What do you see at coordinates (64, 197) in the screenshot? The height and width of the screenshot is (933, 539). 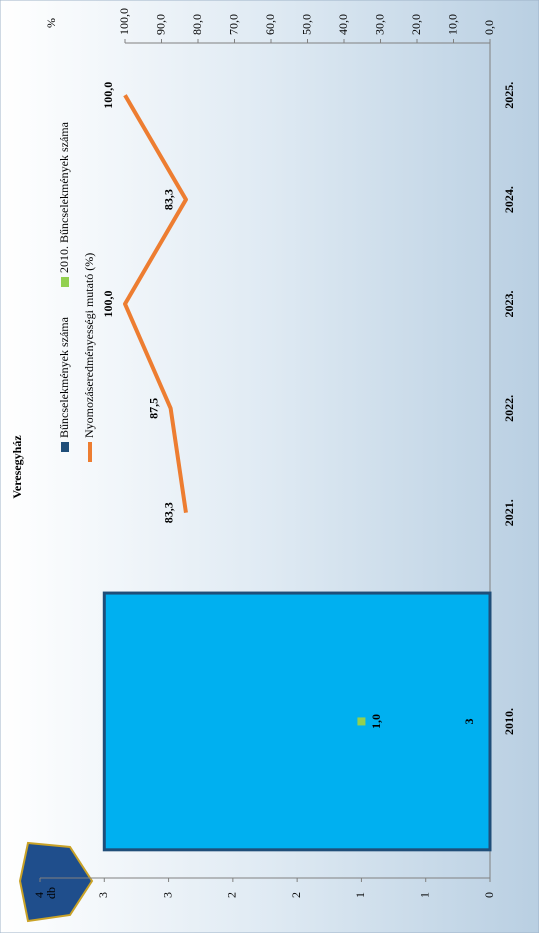 I see `legend-label: 2010. Bűncselekmények száma` at bounding box center [64, 197].